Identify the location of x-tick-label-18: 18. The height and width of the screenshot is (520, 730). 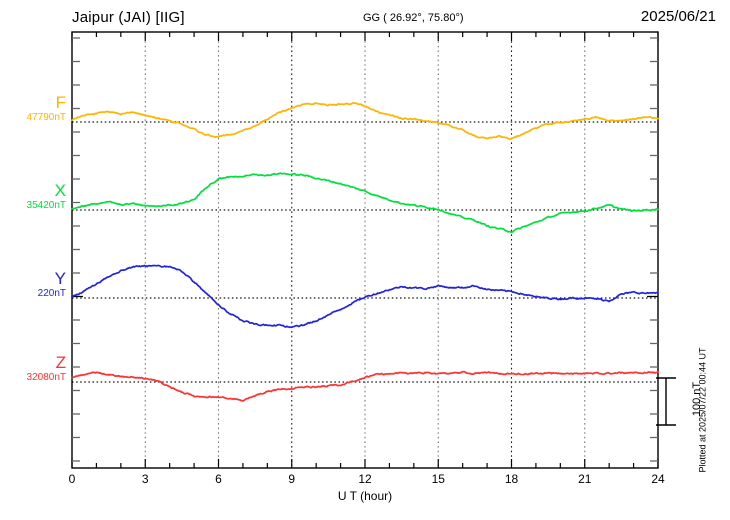
(511, 479).